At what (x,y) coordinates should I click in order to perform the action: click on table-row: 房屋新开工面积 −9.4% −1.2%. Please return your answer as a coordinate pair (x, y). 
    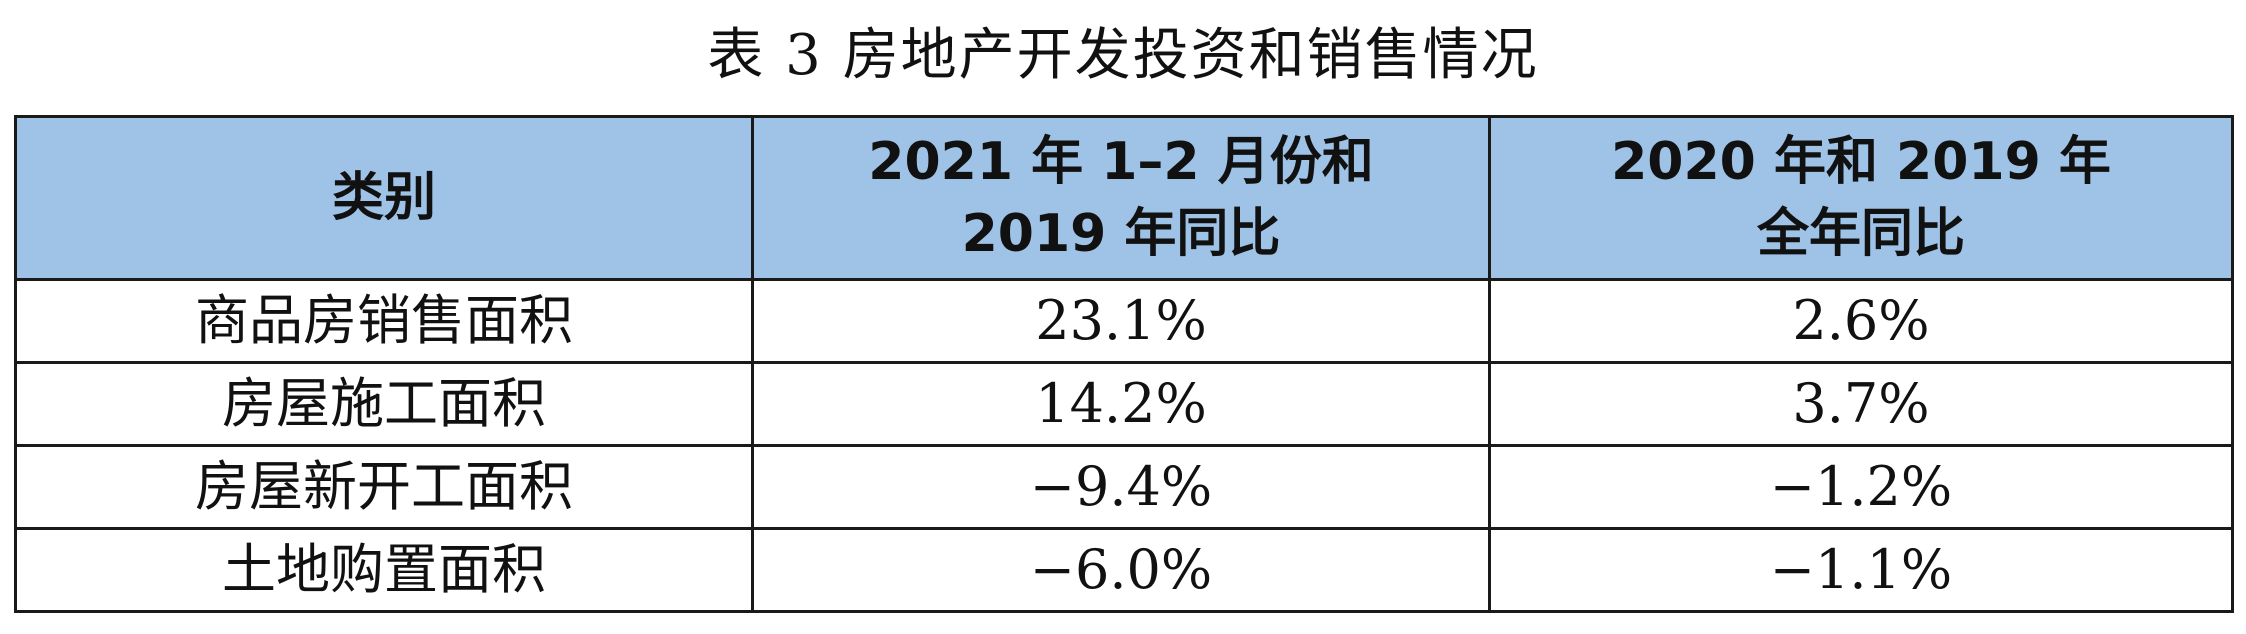
    Looking at the image, I should click on (1124, 487).